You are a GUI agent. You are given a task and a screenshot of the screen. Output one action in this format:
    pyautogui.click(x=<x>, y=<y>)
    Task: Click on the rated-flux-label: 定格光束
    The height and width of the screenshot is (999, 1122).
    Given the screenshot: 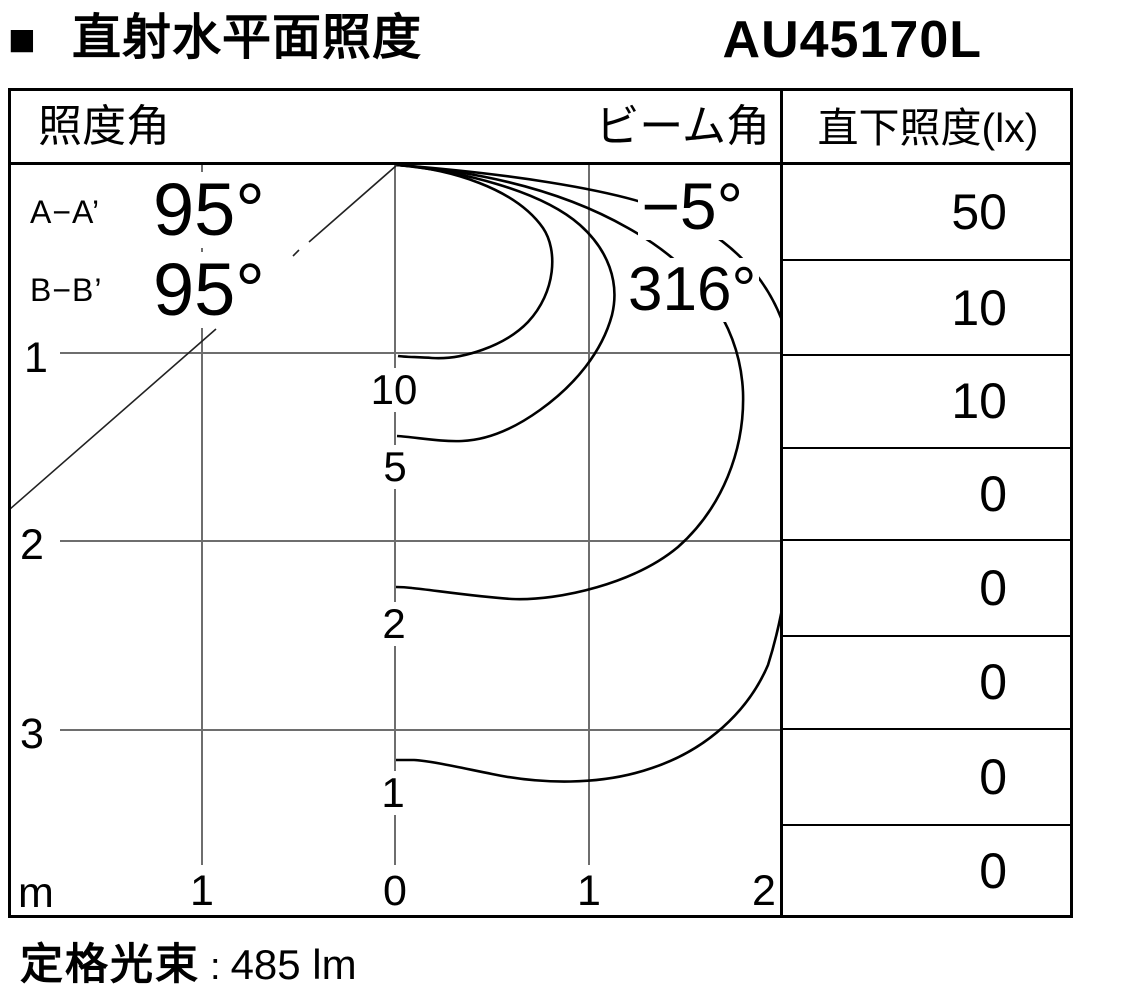 What is the action you would take?
    pyautogui.click(x=110, y=965)
    